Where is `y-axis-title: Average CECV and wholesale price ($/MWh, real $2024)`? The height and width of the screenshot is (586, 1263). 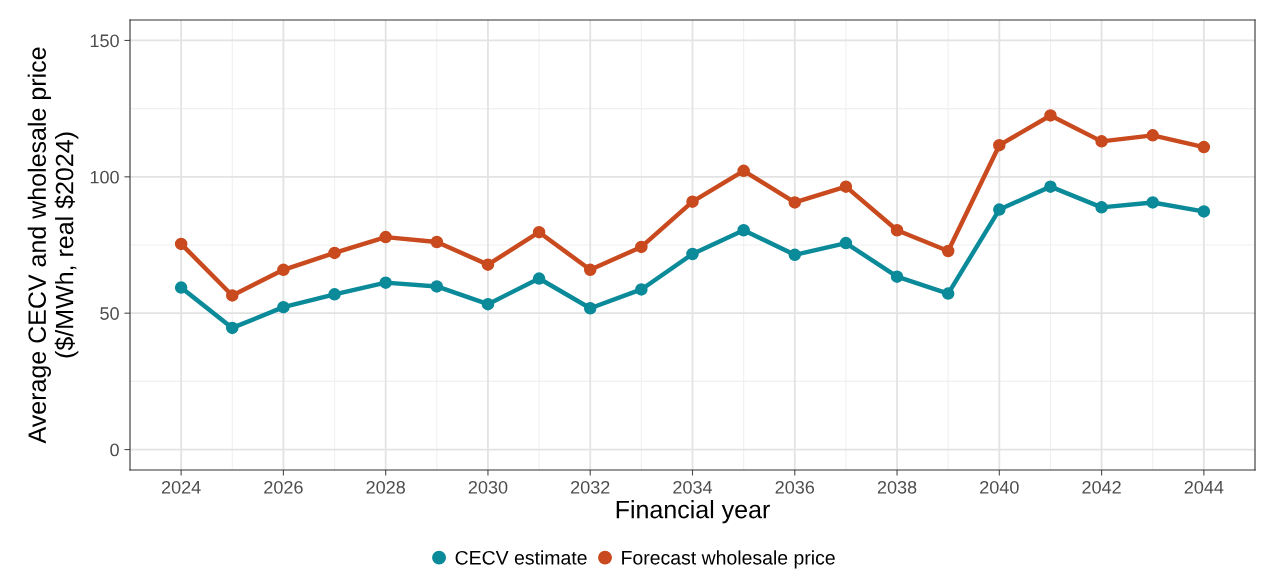 y-axis-title: Average CECV and wholesale price ($/MWh, real $2024) is located at coordinates (53, 245).